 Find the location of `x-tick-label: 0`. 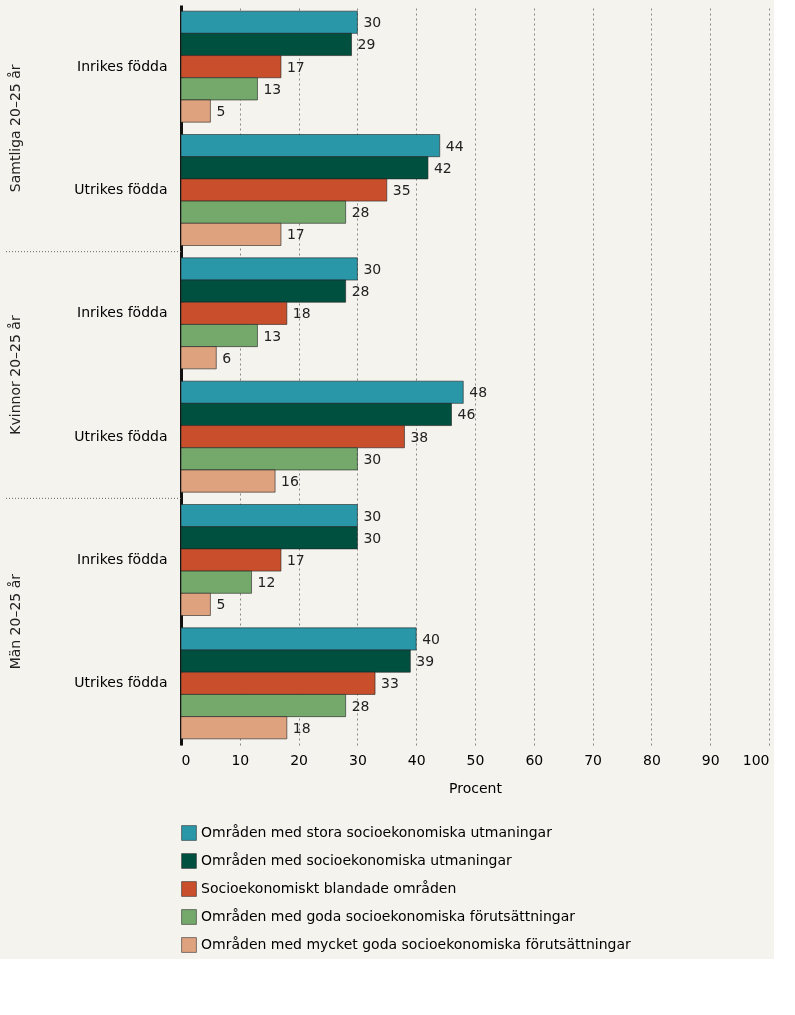

x-tick-label: 0 is located at coordinates (186, 759).